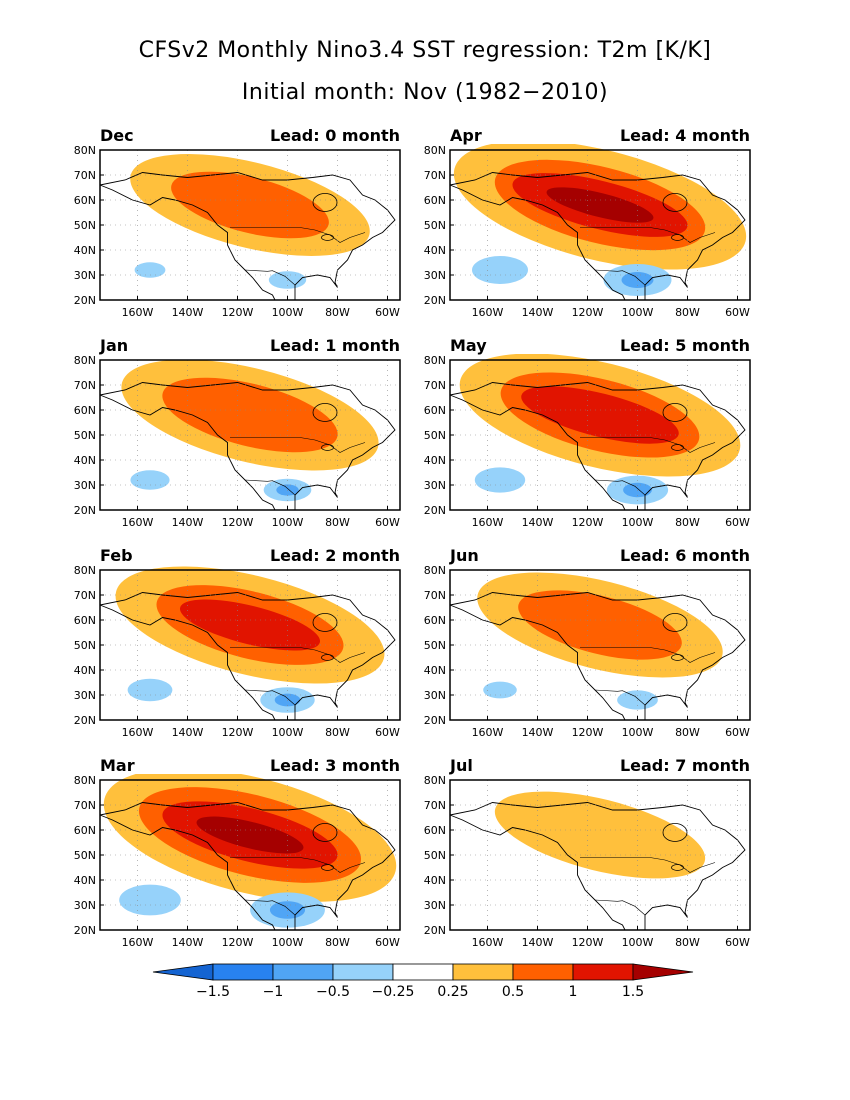 The image size is (850, 1100). Describe the element at coordinates (513, 992) in the screenshot. I see `colorbar-label: 0.5` at that location.